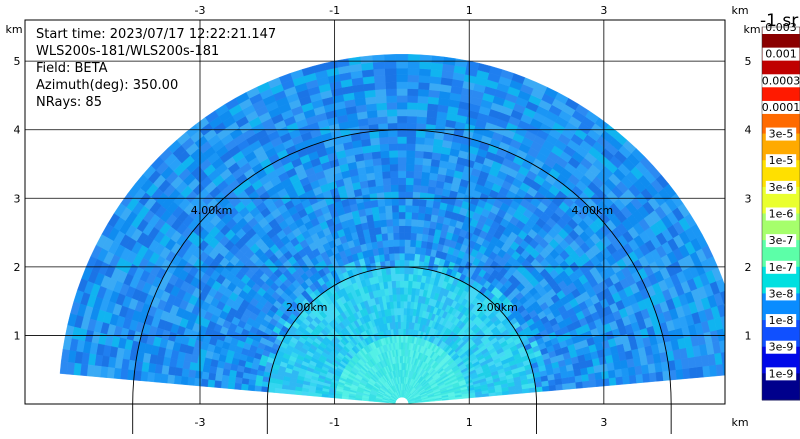 The image size is (800, 439). Describe the element at coordinates (17, 267) in the screenshot. I see `y-tick-label-left: 2` at that location.